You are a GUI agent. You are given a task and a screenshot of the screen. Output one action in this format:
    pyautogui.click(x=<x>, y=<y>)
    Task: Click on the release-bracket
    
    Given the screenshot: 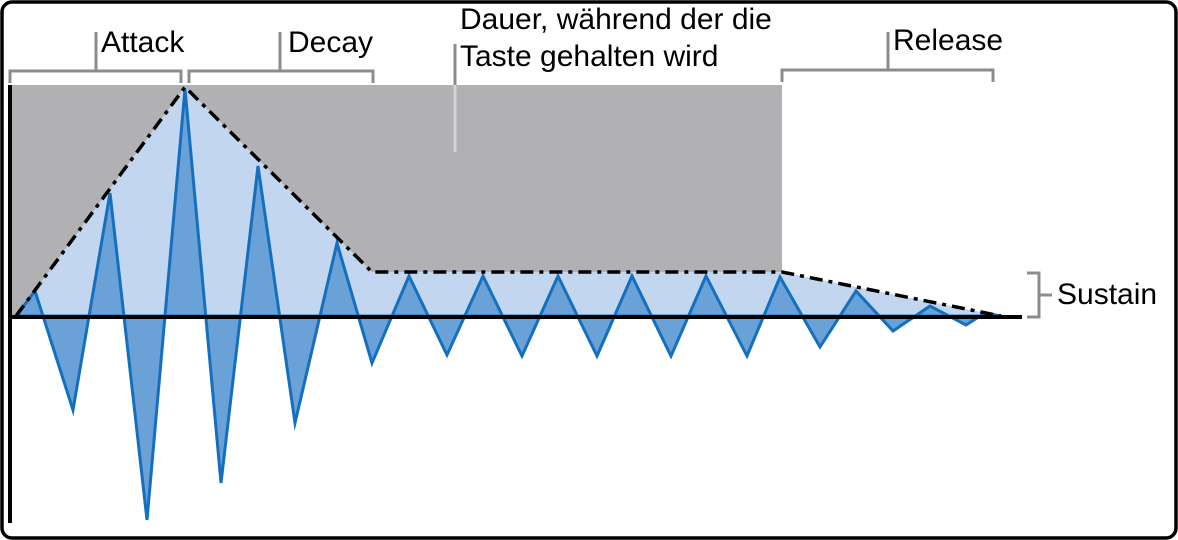 What is the action you would take?
    pyautogui.click(x=887, y=57)
    